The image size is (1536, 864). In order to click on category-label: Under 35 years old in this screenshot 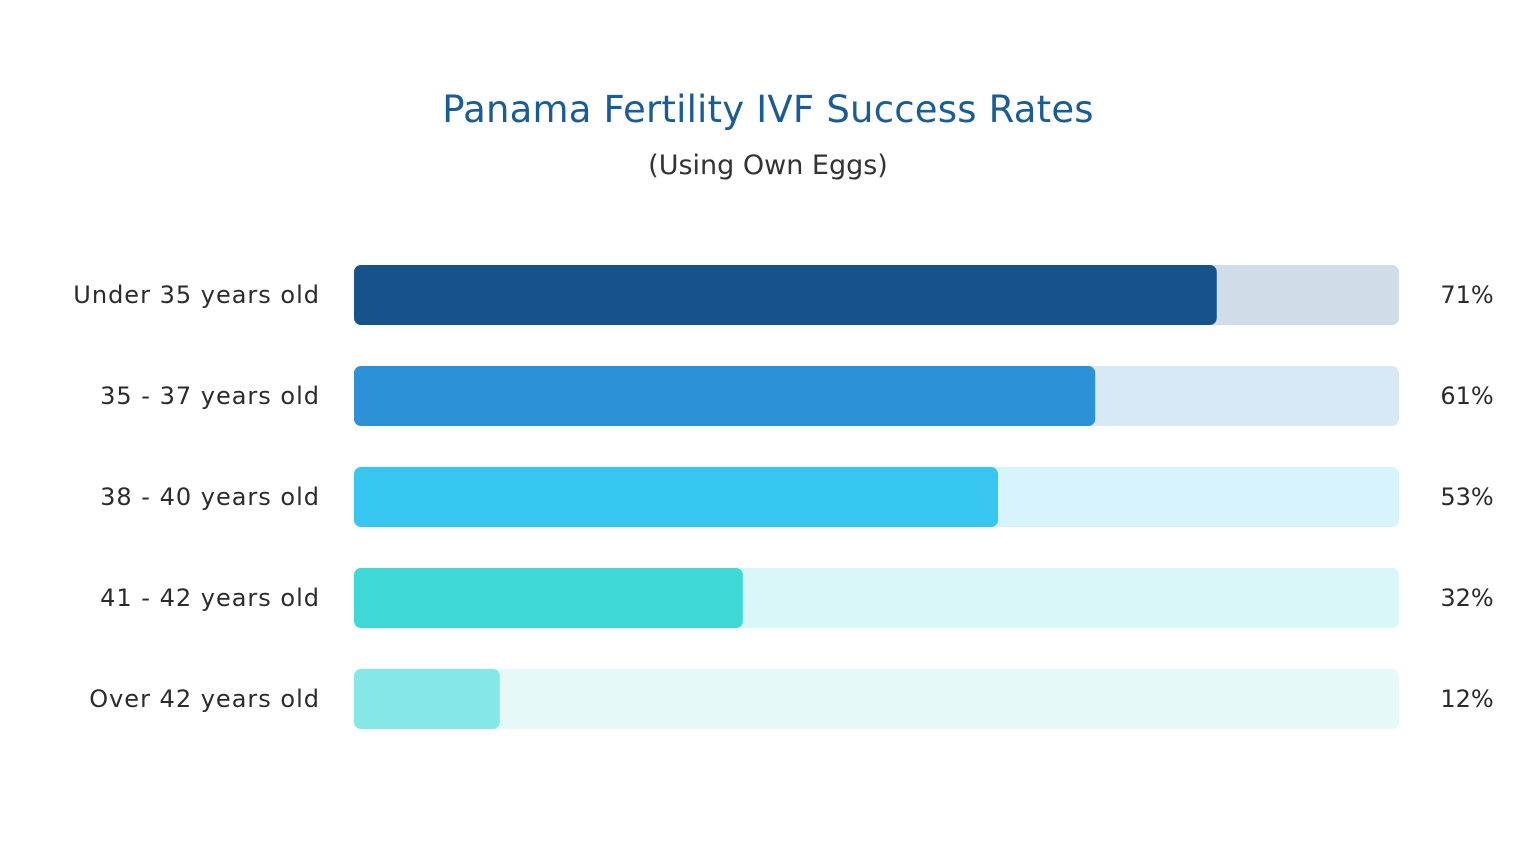, I will do `click(196, 295)`.